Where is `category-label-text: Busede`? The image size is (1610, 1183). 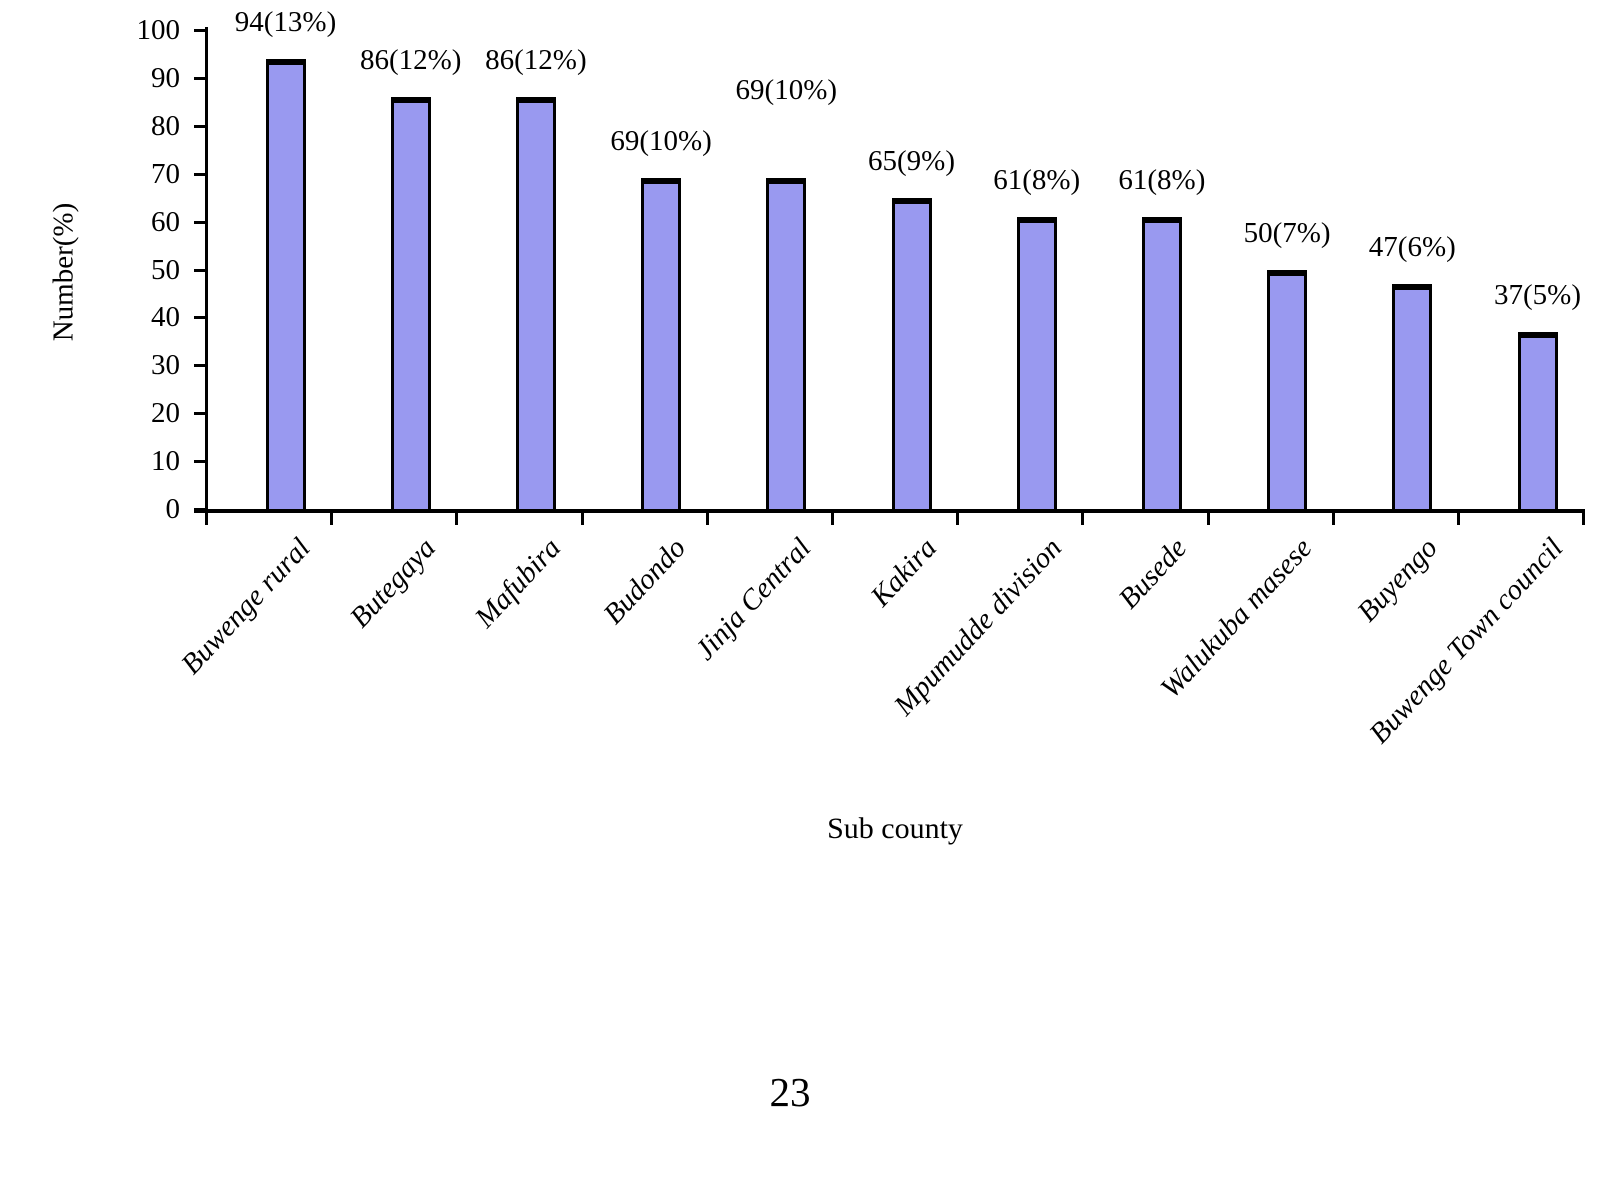 category-label-text: Busede is located at coordinates (1153, 574).